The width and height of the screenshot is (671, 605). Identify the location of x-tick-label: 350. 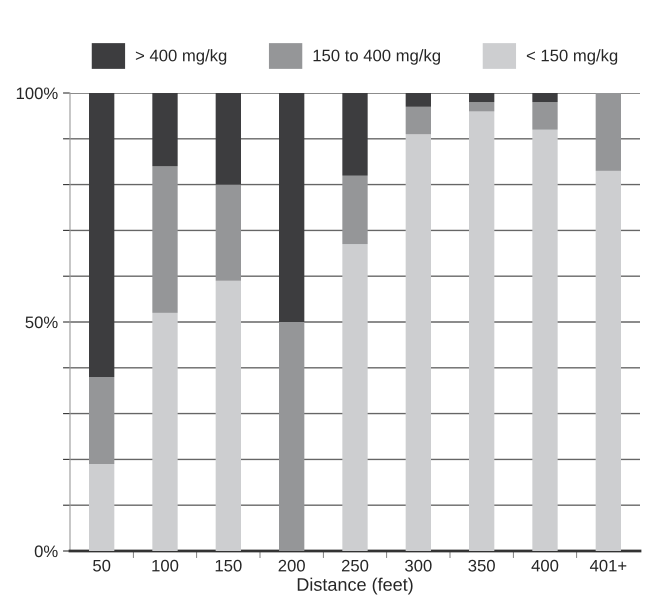
(481, 566).